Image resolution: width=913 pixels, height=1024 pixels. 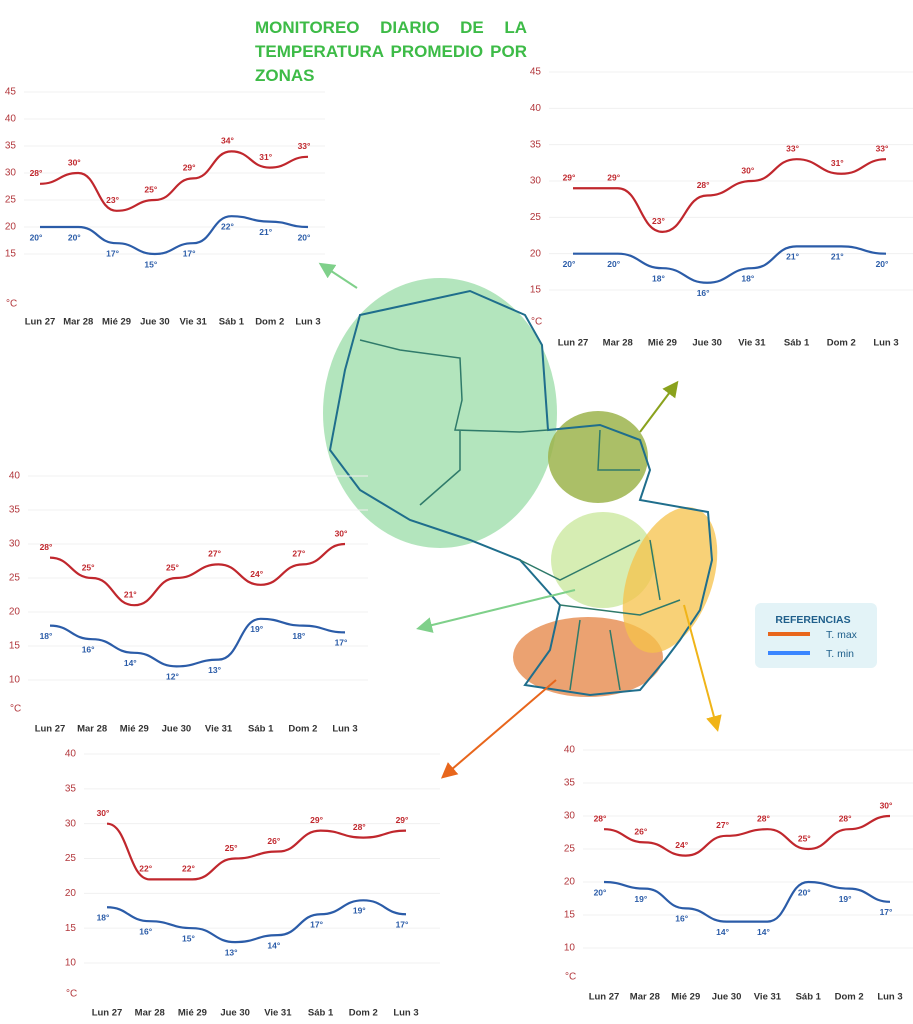 I want to click on value-label: 34°, so click(x=227, y=141).